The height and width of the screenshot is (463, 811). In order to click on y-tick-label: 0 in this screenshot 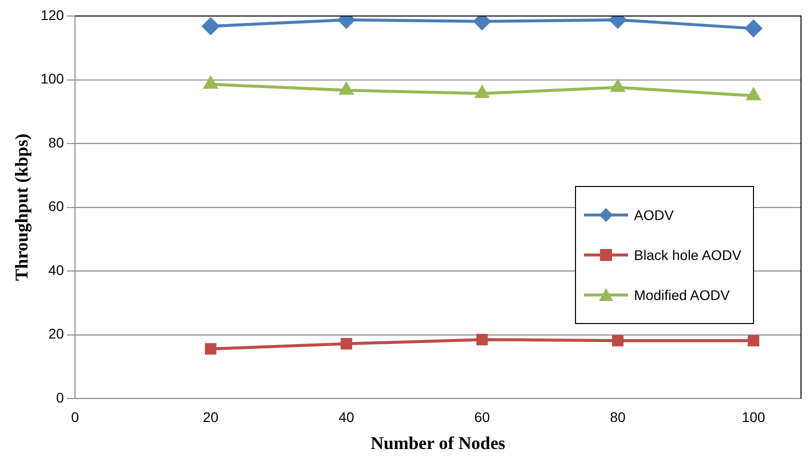, I will do `click(60, 397)`.